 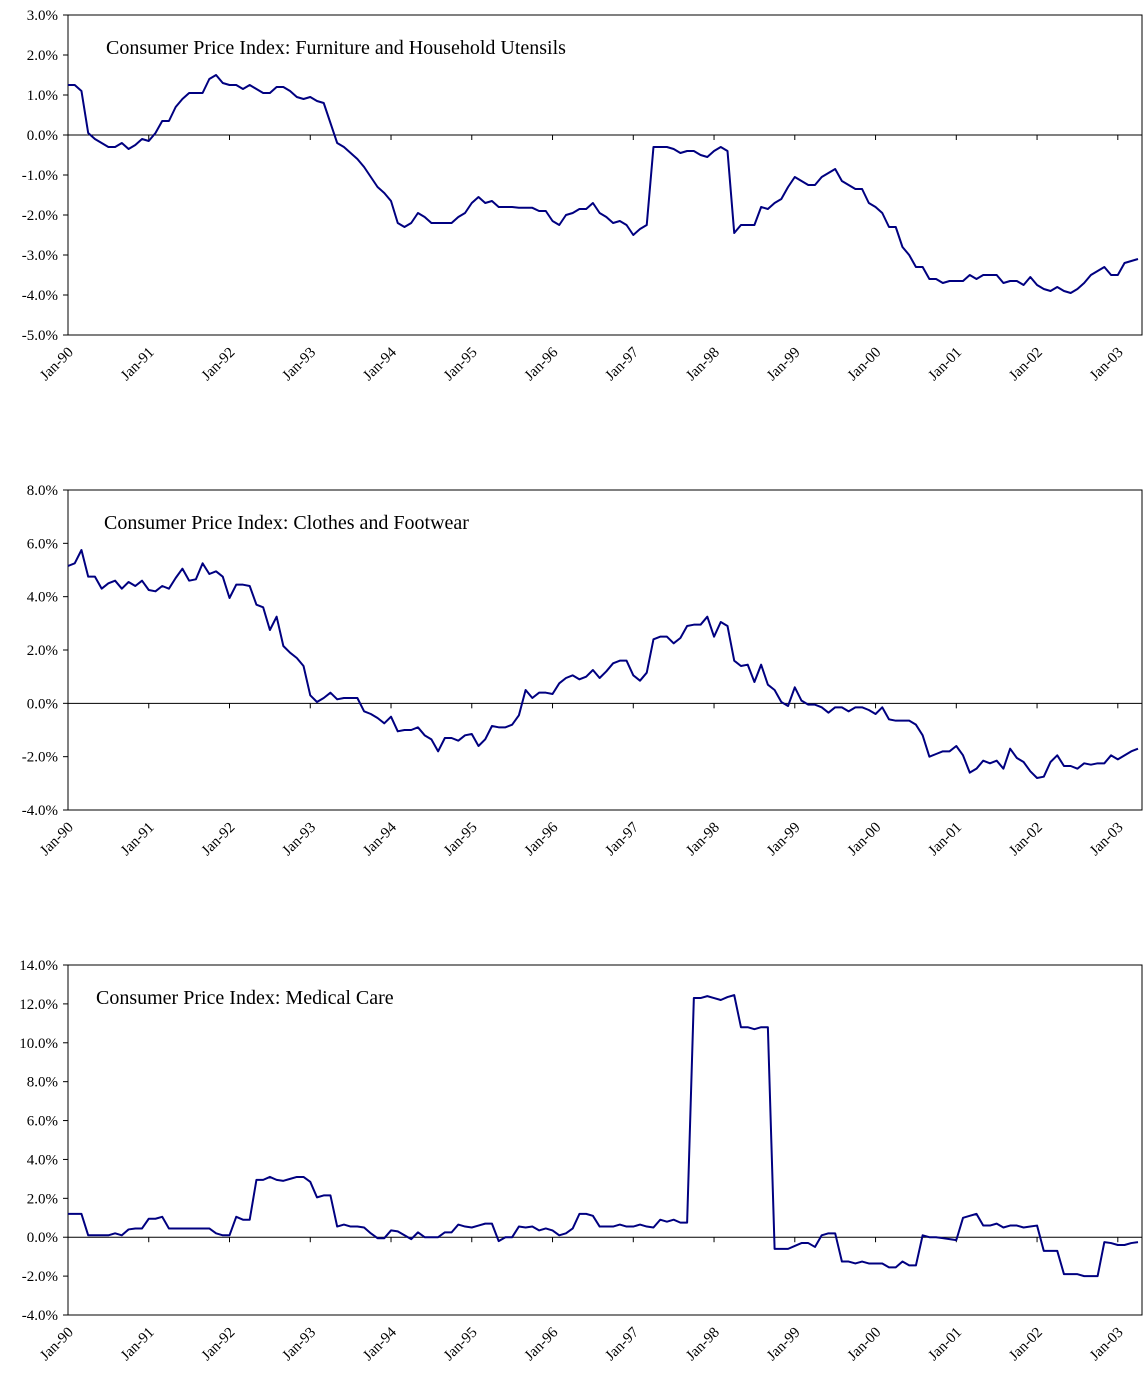 What do you see at coordinates (40, 256) in the screenshot?
I see `y-tick-label: -3.0%` at bounding box center [40, 256].